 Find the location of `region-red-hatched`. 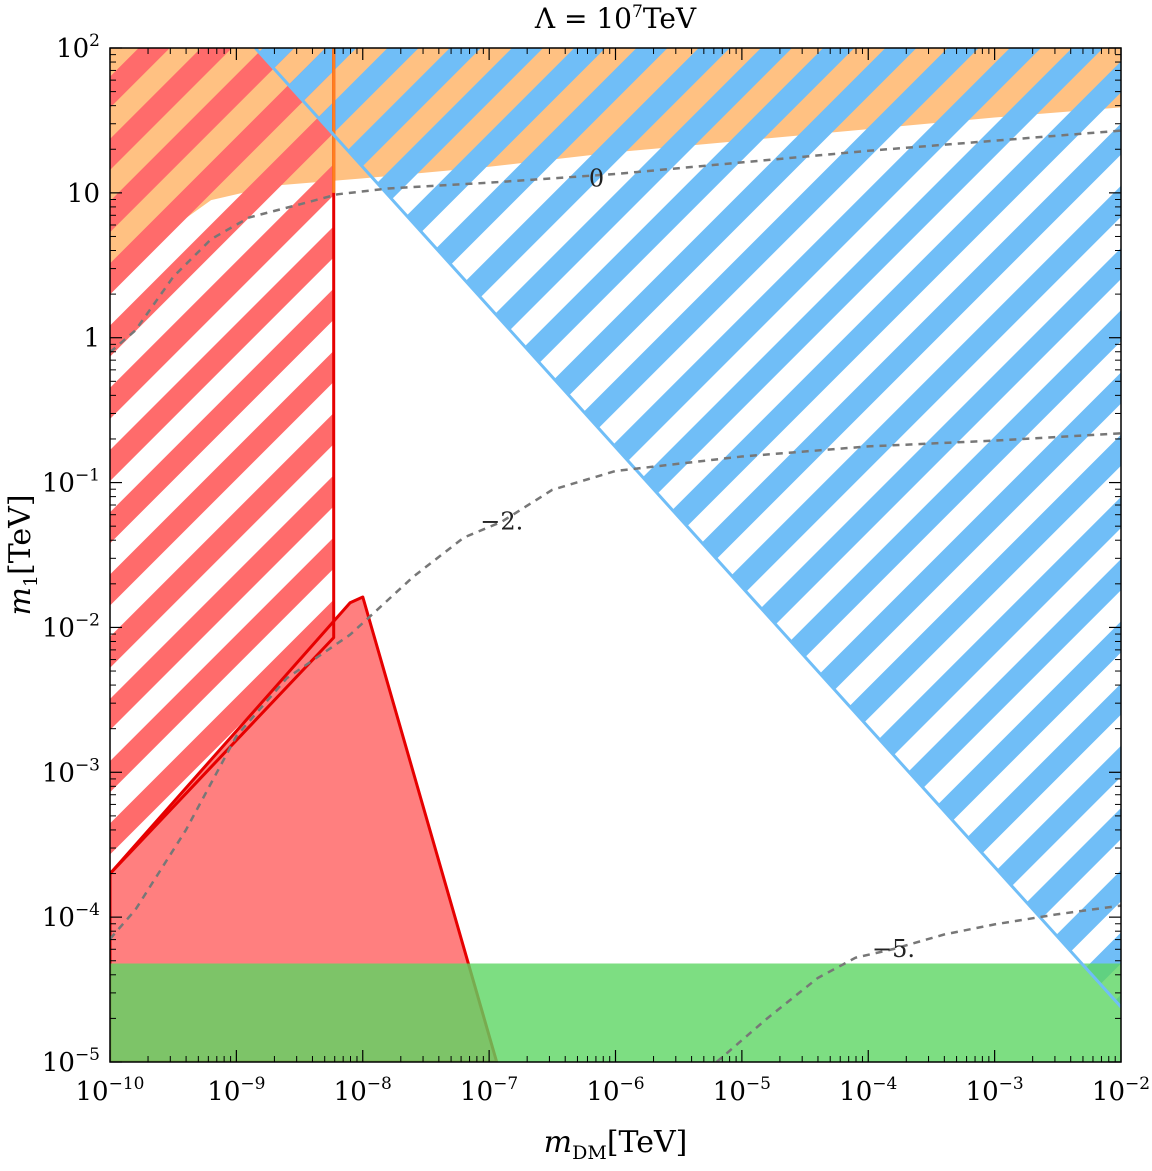

region-red-hatched is located at coordinates (222, 461).